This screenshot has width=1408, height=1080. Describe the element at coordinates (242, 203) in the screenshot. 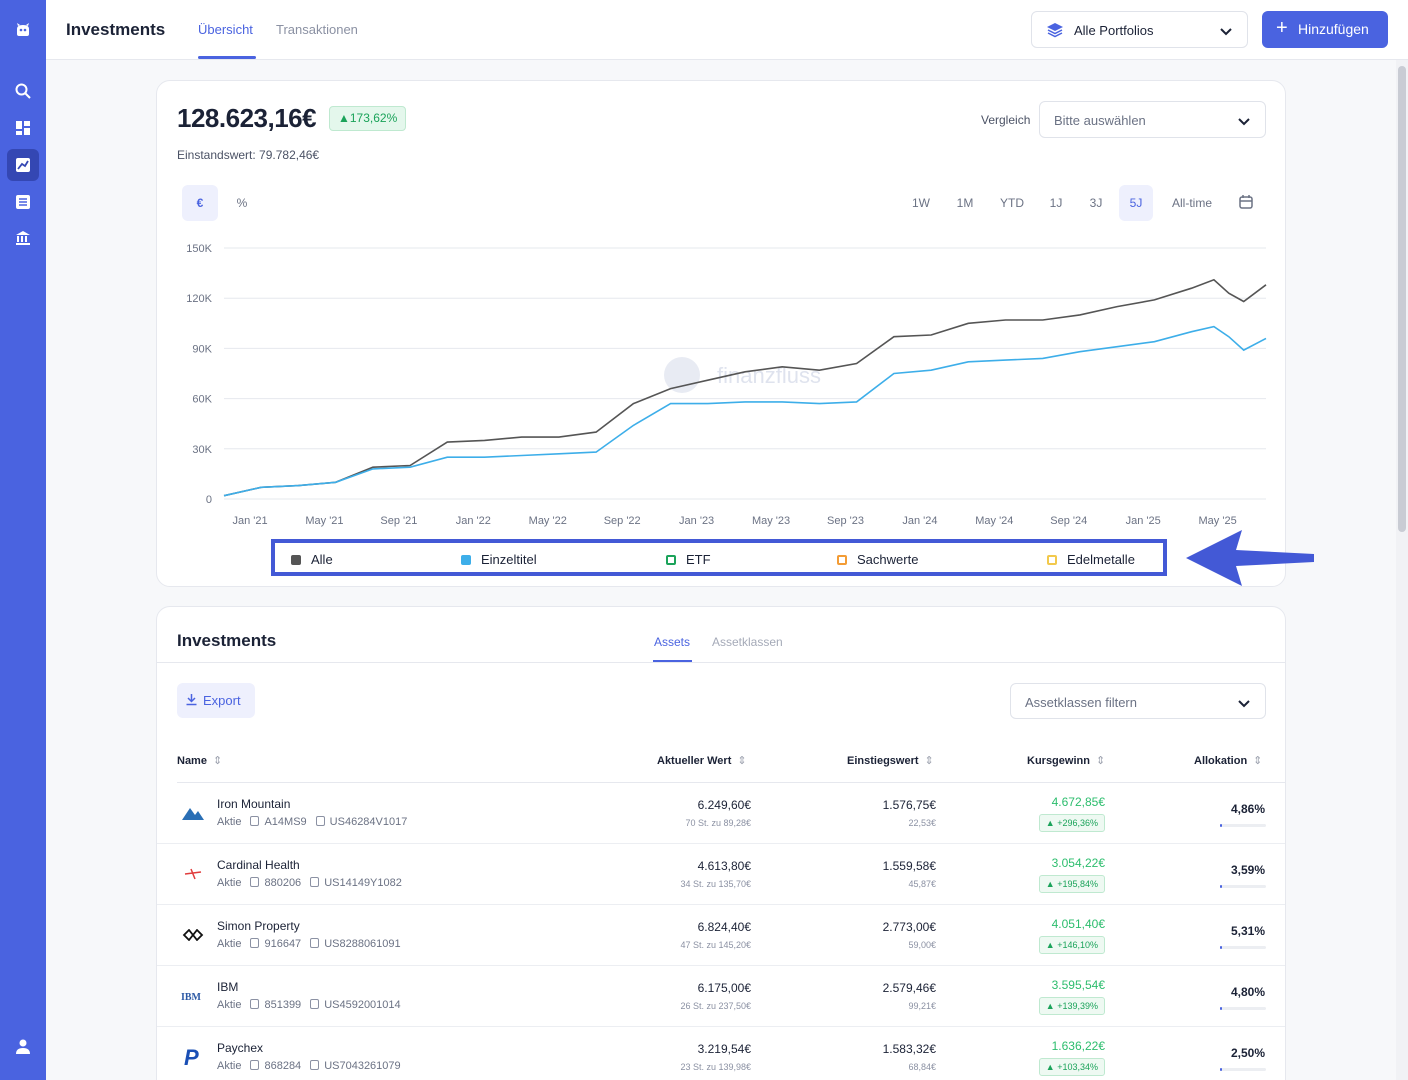

I see `unit-percent-button: %` at that location.